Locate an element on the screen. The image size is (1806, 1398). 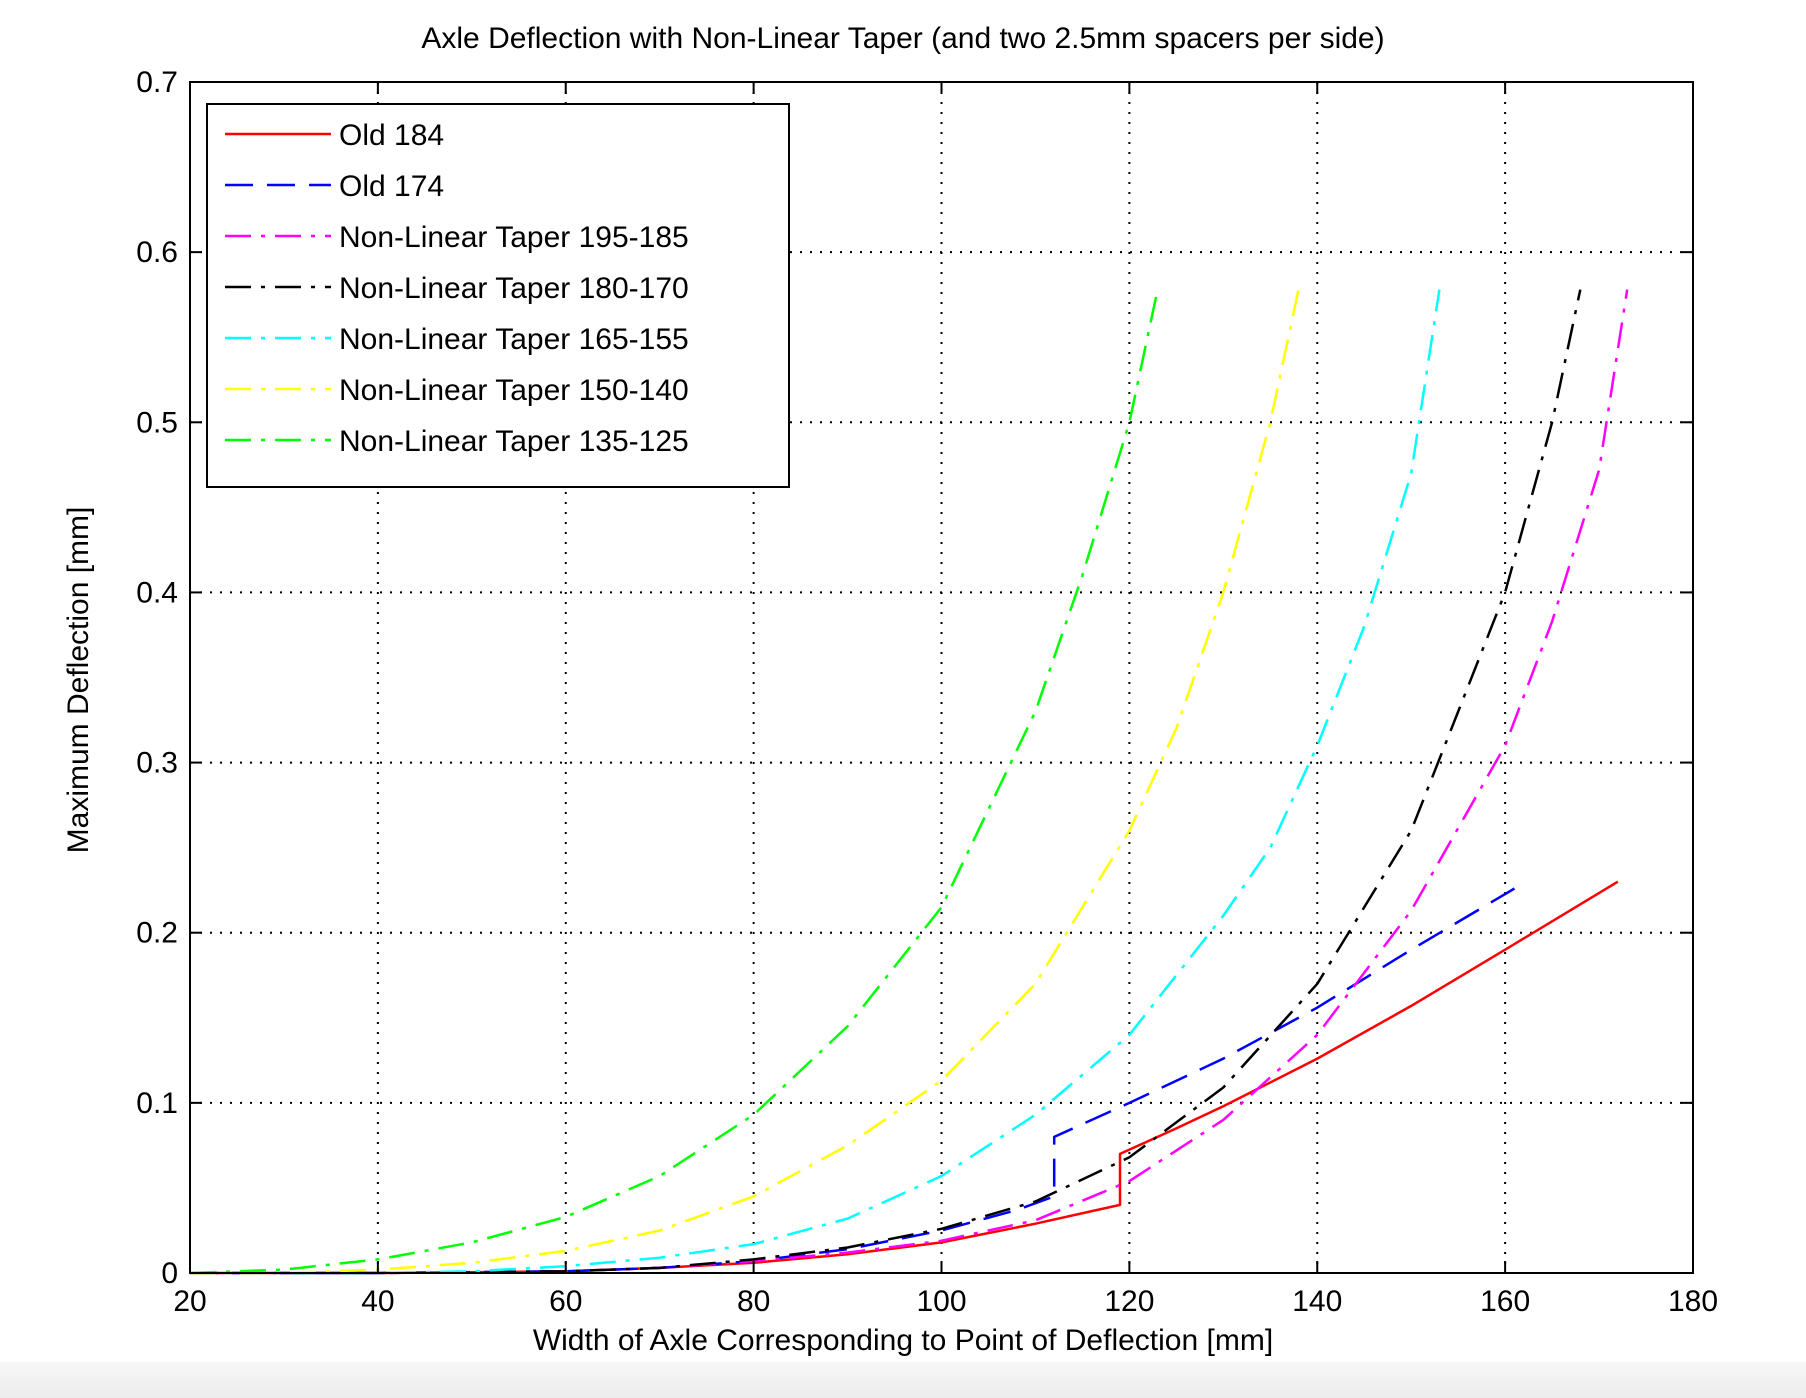
y-tick-label: 0.1 is located at coordinates (157, 1103).